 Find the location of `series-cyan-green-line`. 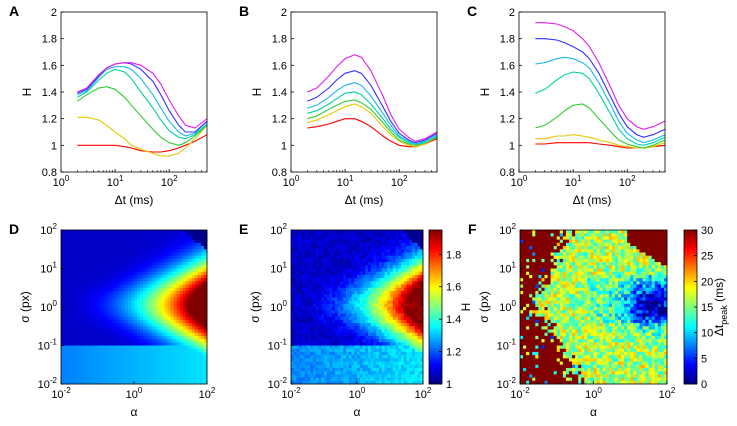

series-cyan-green-line is located at coordinates (142, 104).